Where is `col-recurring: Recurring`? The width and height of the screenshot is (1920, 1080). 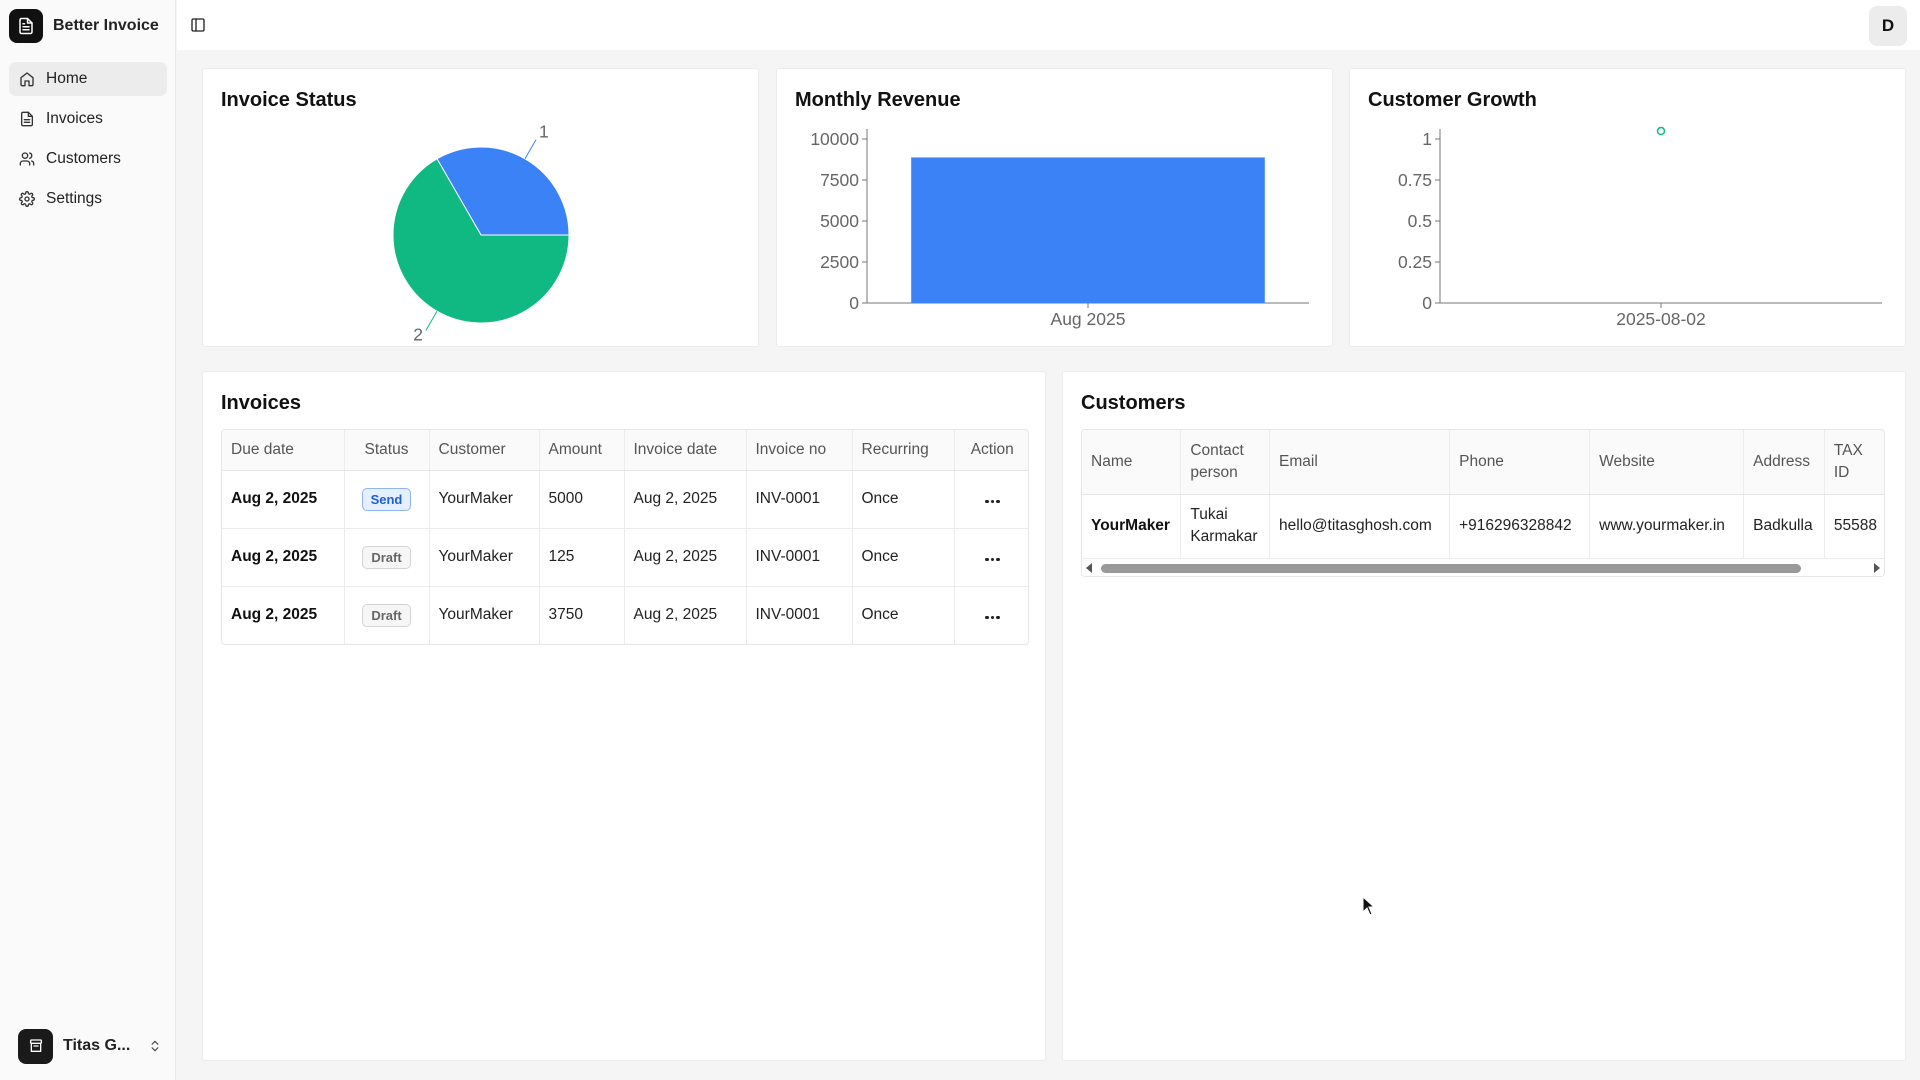 col-recurring: Recurring is located at coordinates (903, 450).